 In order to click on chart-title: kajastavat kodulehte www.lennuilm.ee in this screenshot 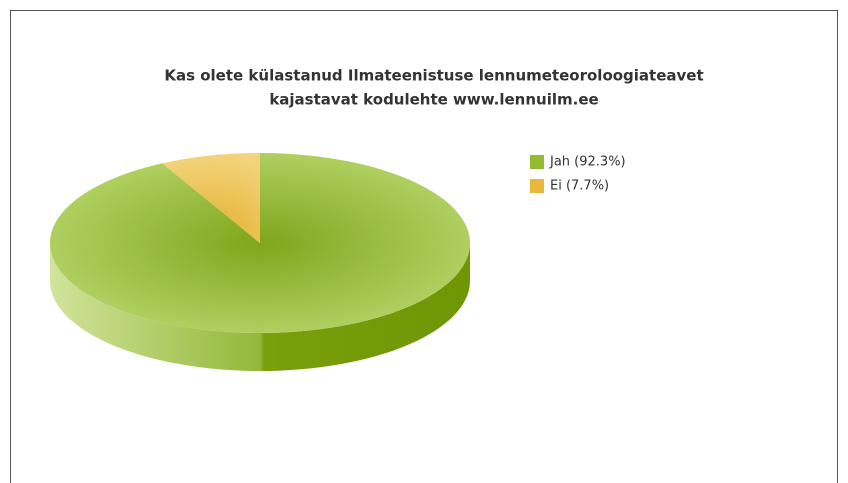, I will do `click(433, 100)`.